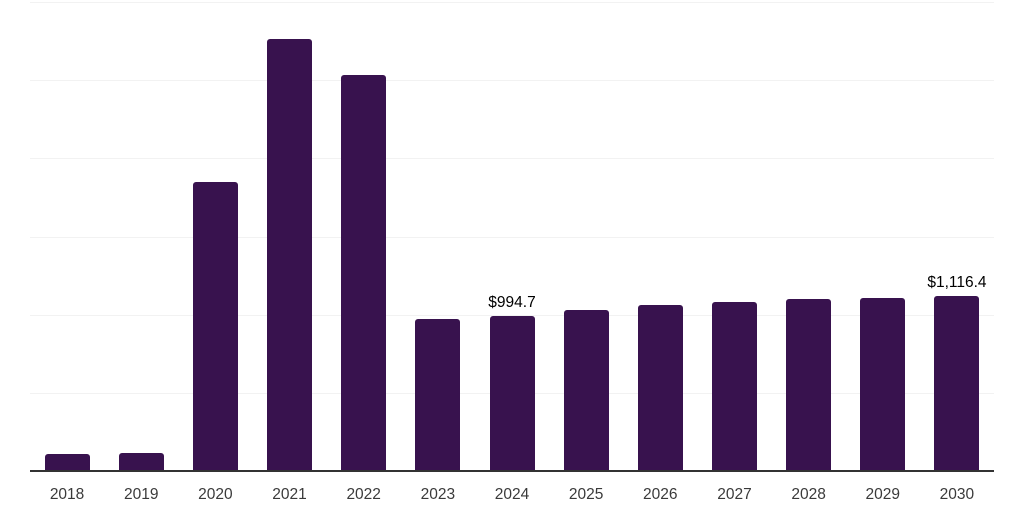 The height and width of the screenshot is (512, 1024). Describe the element at coordinates (734, 494) in the screenshot. I see `x-tick-label-2027: 2027` at that location.